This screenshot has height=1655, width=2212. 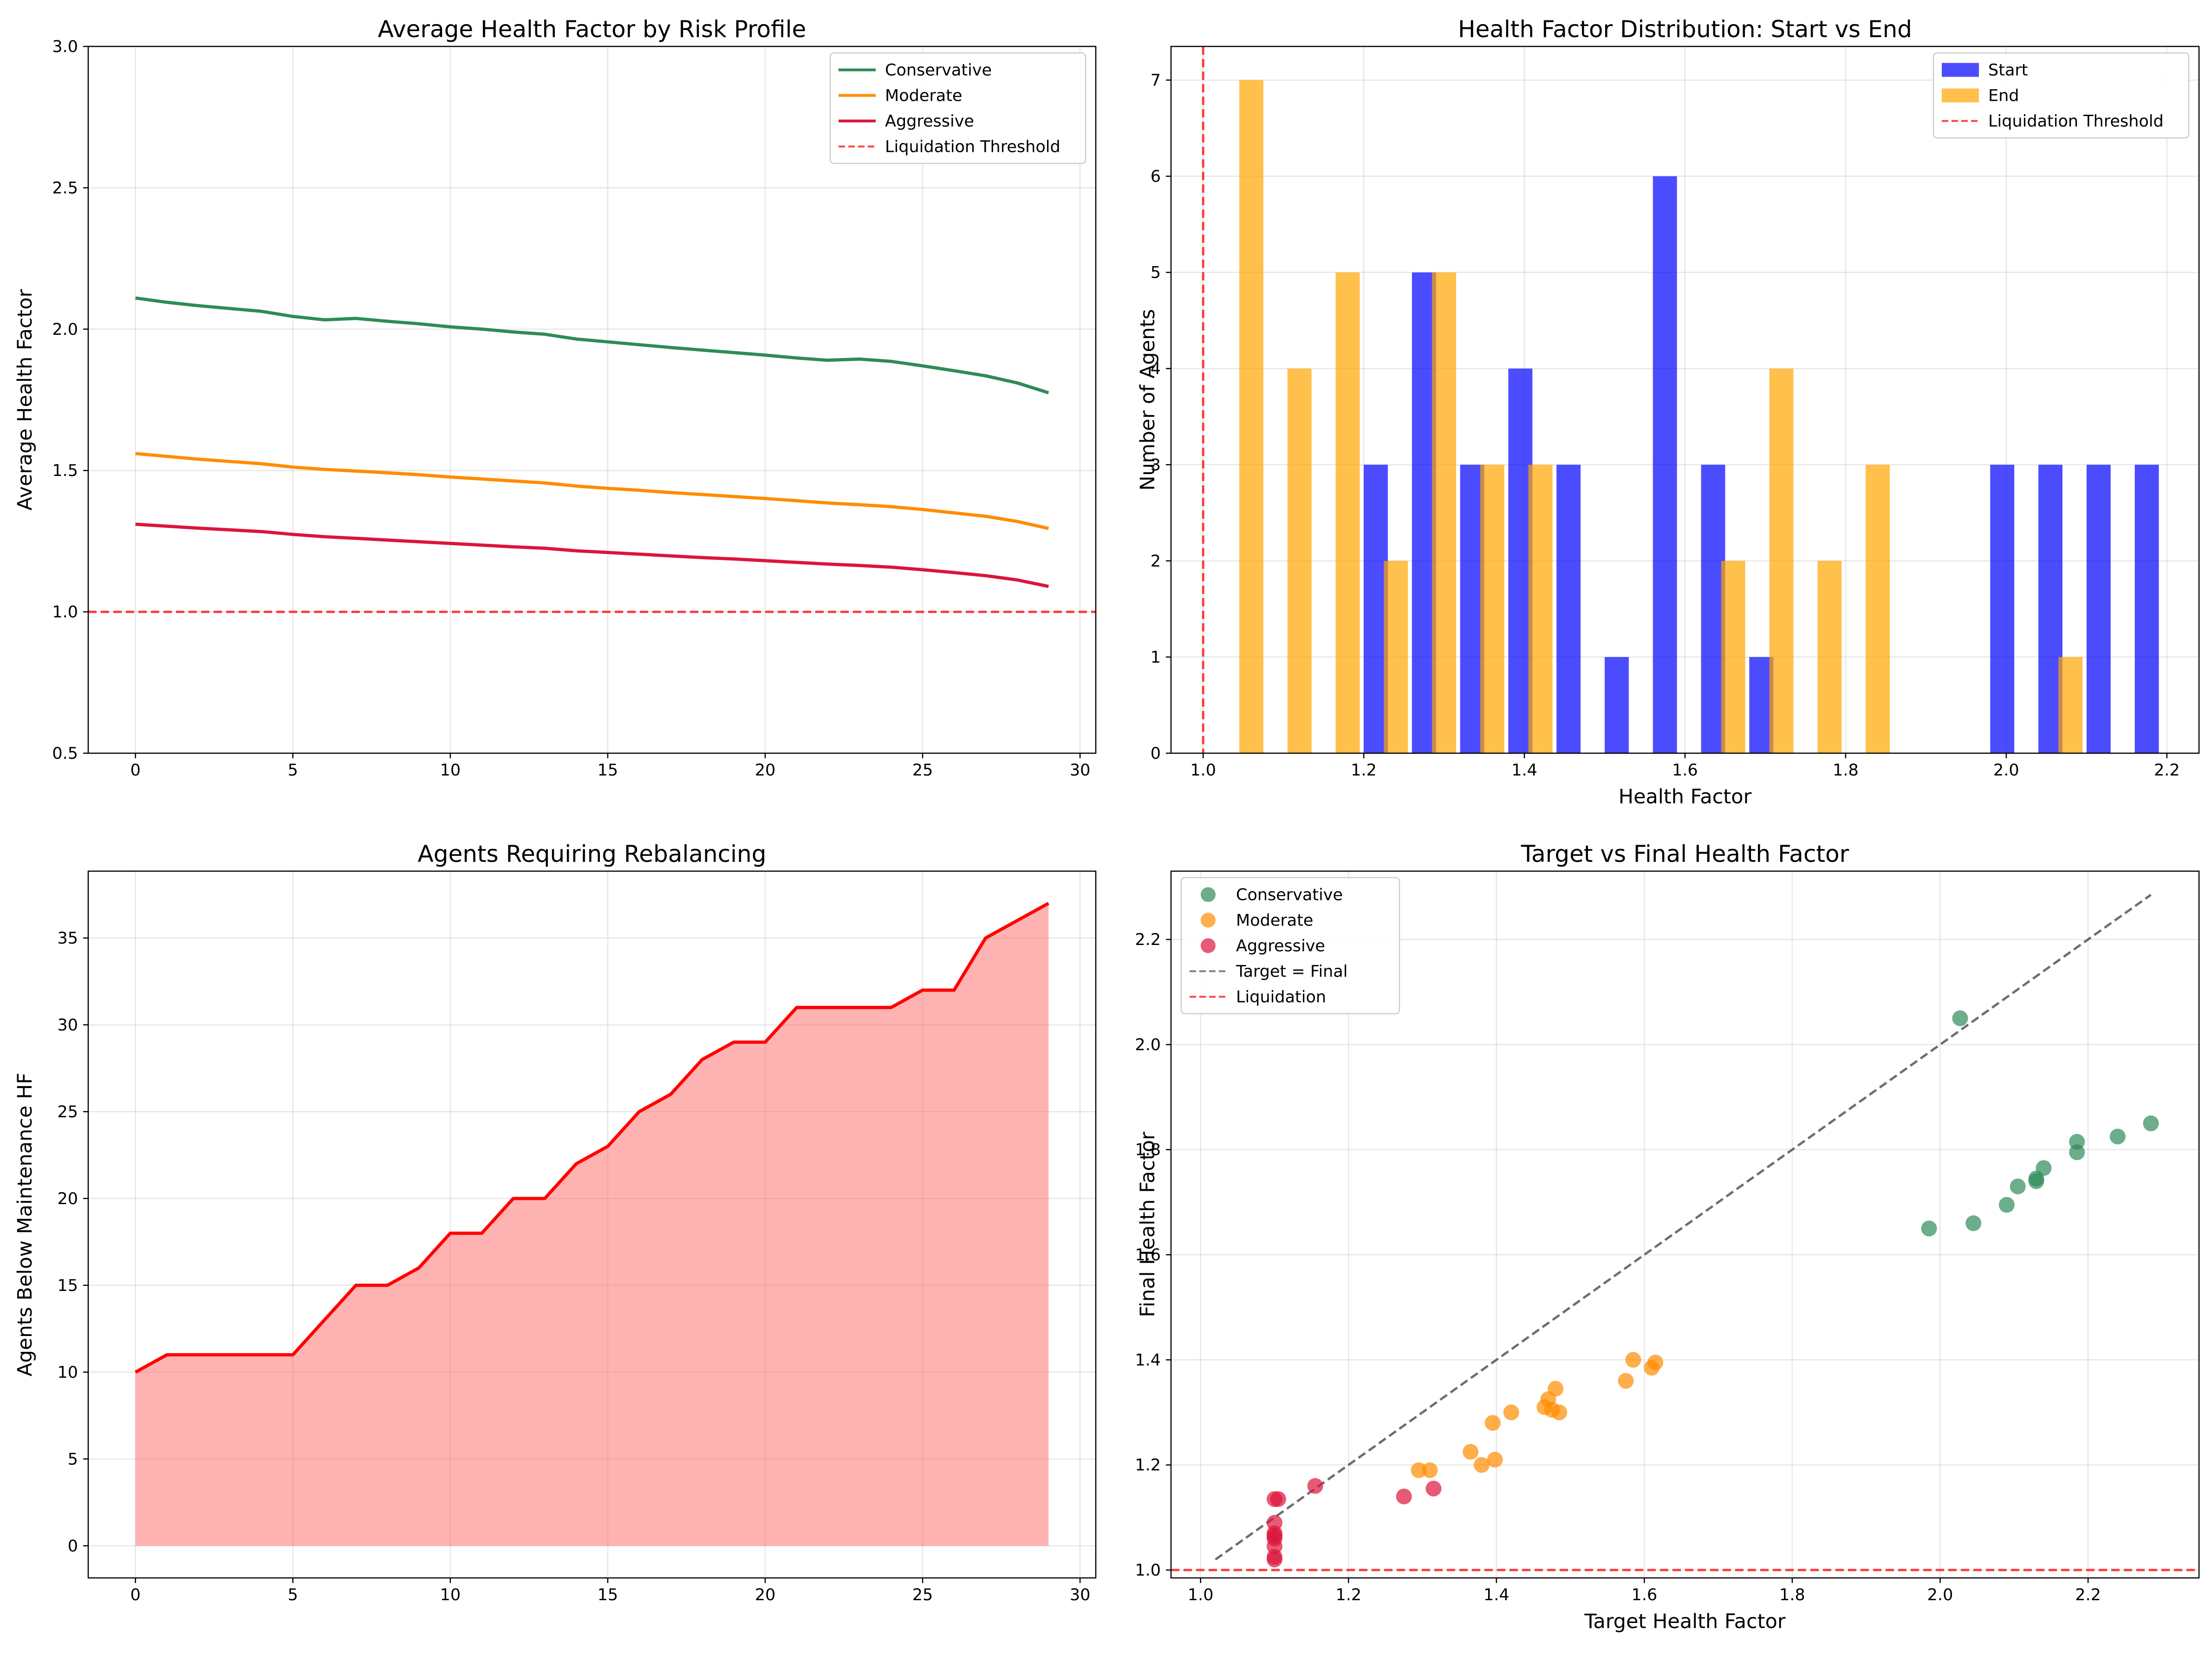 I want to click on series-line-conservative, so click(x=592, y=346).